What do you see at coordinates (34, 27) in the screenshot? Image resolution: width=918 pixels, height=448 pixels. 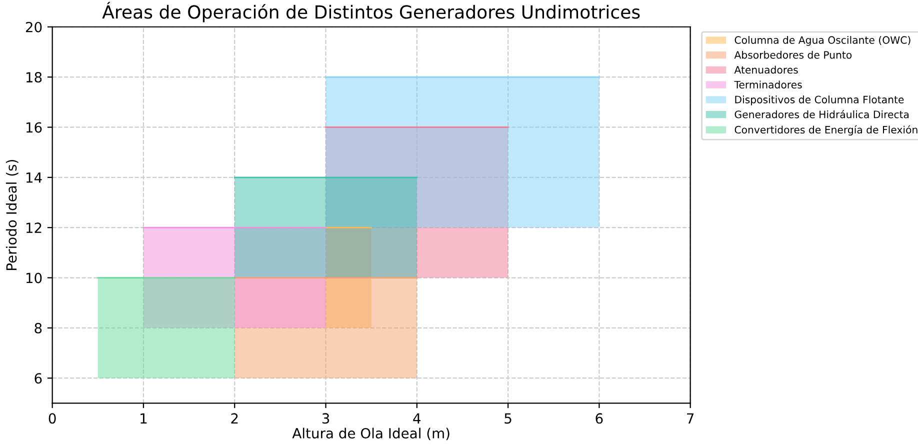 I see `y-tick-label: 20` at bounding box center [34, 27].